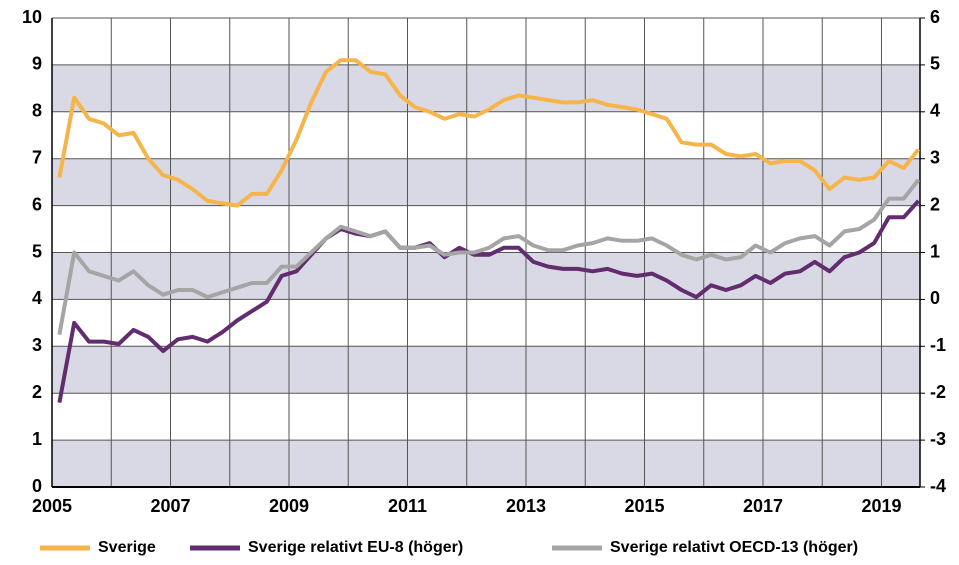 The height and width of the screenshot is (565, 959). What do you see at coordinates (734, 547) in the screenshot?
I see `legend-label: Sverige relativt OECD-13 (höger)` at bounding box center [734, 547].